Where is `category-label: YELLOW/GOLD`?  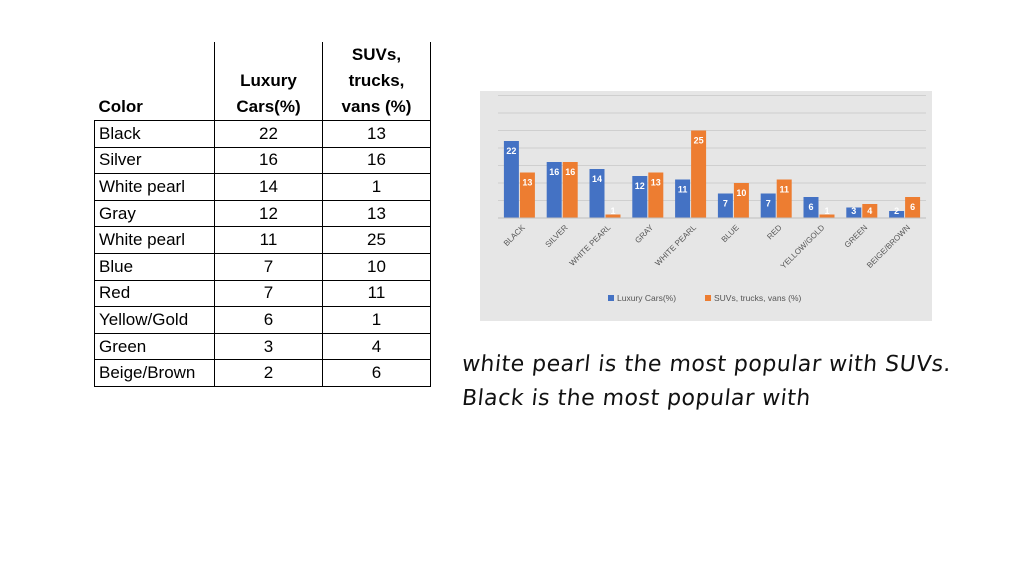 category-label: YELLOW/GOLD is located at coordinates (803, 247).